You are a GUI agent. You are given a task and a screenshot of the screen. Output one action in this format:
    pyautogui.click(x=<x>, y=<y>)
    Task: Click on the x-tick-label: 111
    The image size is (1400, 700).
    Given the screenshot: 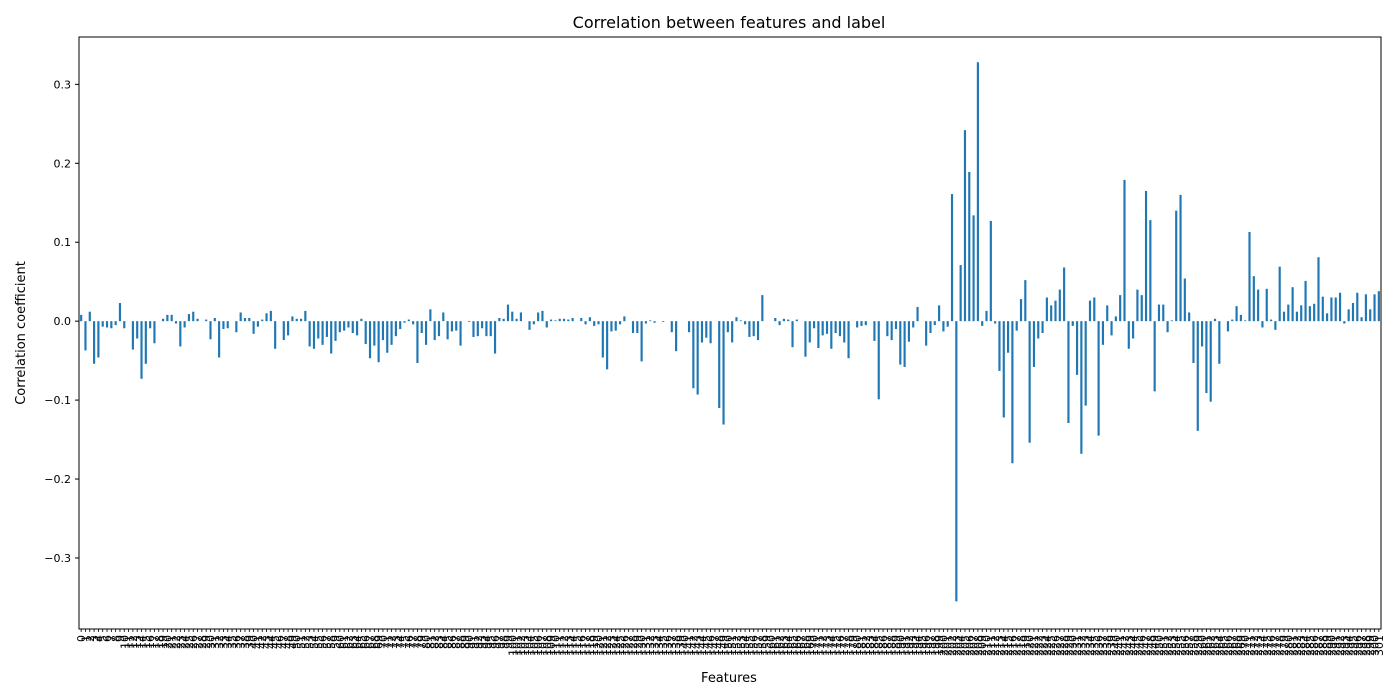 What is the action you would take?
    pyautogui.click(x=560, y=645)
    